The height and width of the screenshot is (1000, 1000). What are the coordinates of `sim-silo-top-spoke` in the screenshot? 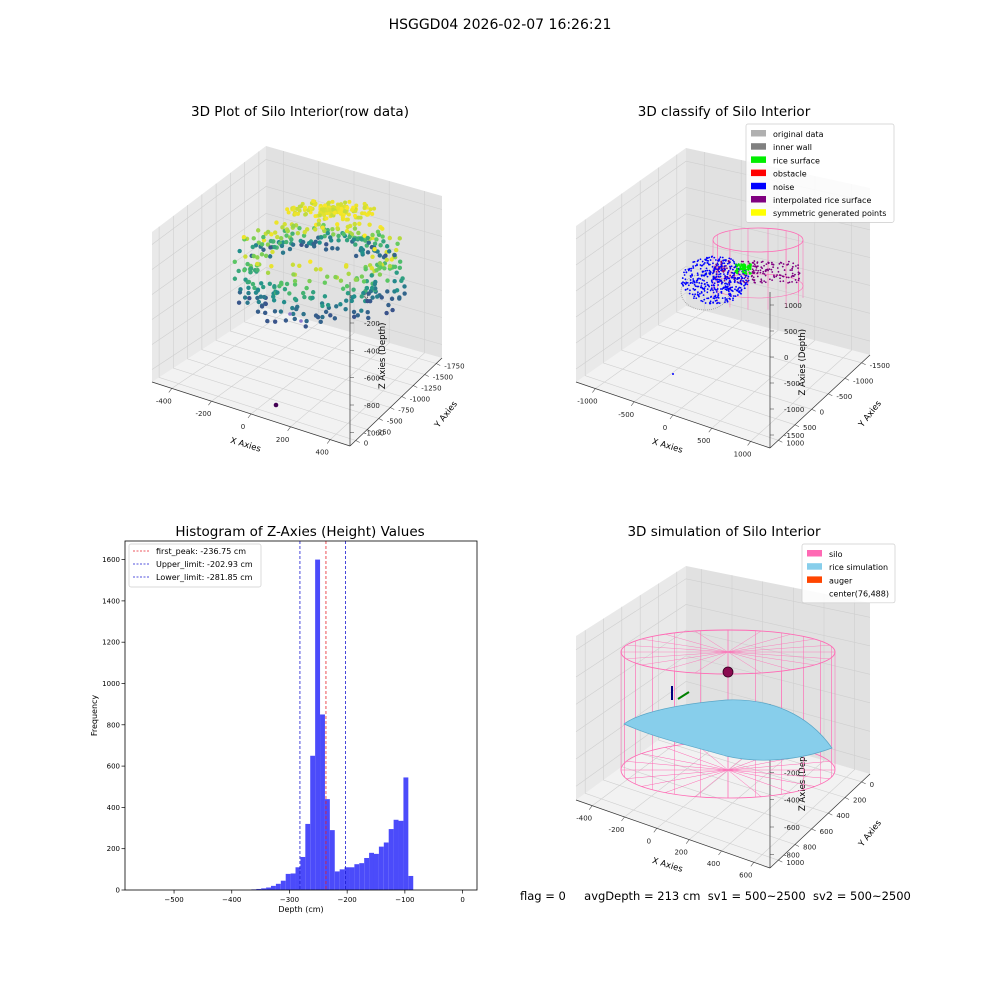 It's located at (685, 645).